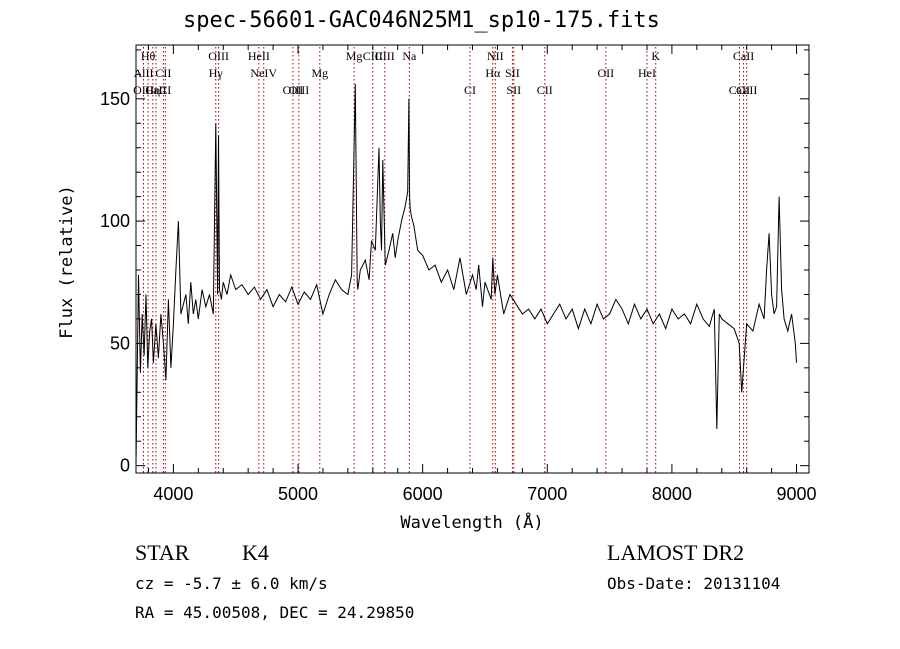 This screenshot has height=649, width=900. I want to click on redshift-cz: cz = -5.7 ± 6.0 km/s, so click(231, 583).